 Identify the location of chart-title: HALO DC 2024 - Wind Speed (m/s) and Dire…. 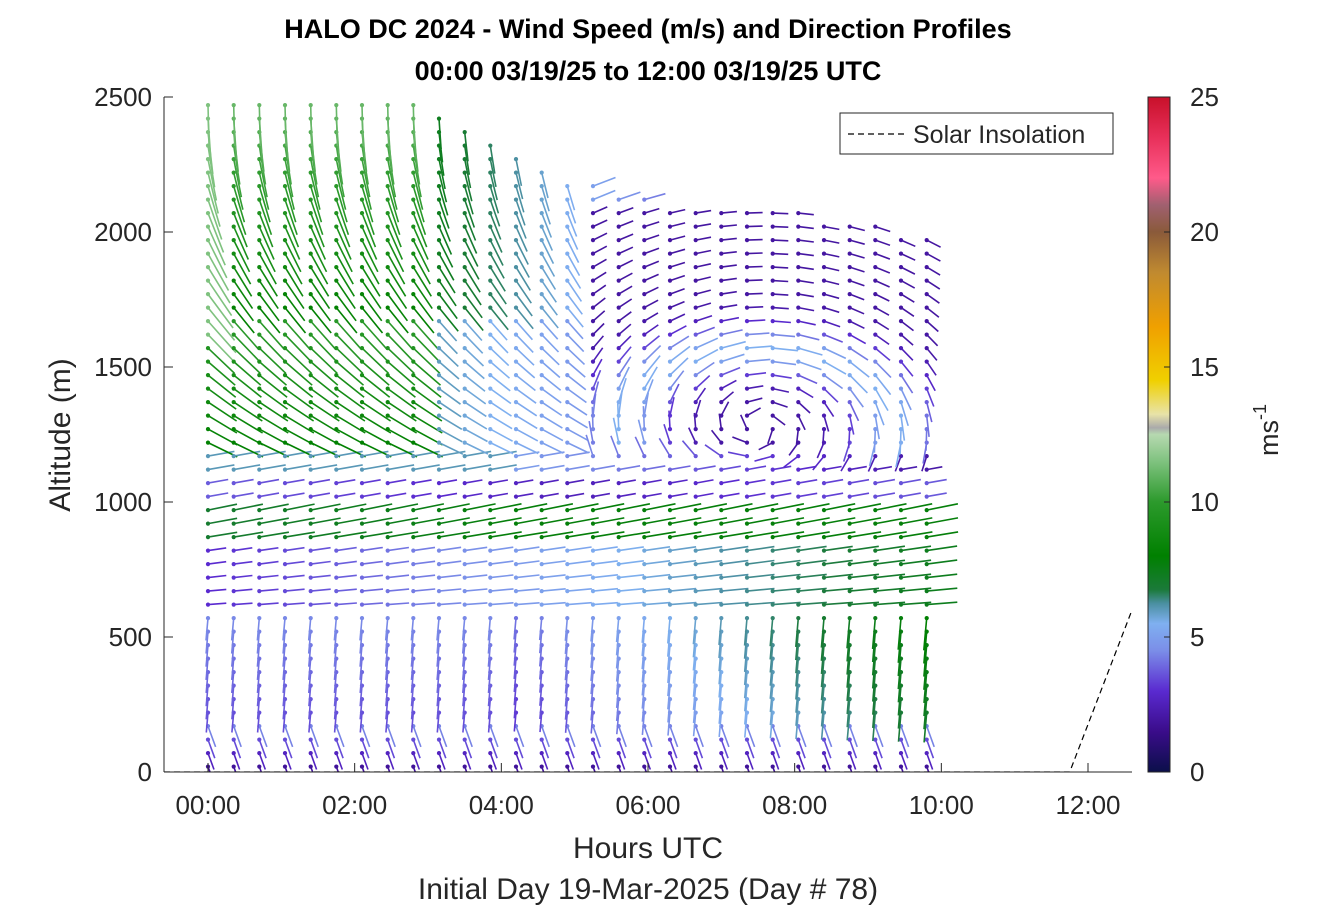
(647, 29).